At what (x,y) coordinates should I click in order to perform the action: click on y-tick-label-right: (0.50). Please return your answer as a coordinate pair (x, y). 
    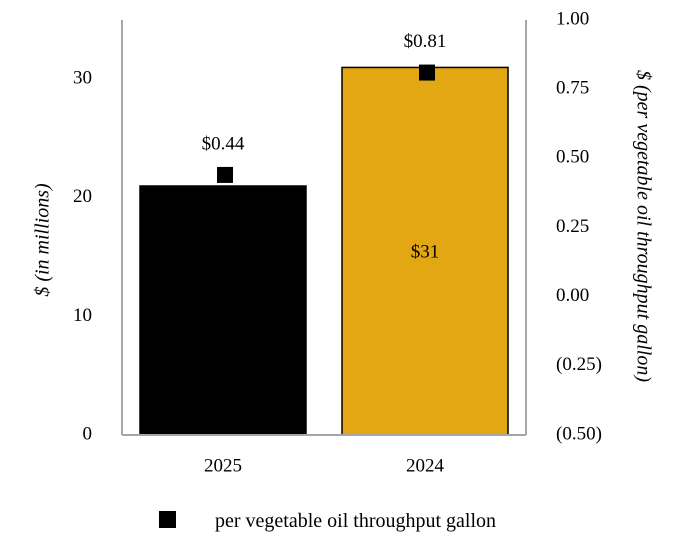
    Looking at the image, I should click on (579, 433).